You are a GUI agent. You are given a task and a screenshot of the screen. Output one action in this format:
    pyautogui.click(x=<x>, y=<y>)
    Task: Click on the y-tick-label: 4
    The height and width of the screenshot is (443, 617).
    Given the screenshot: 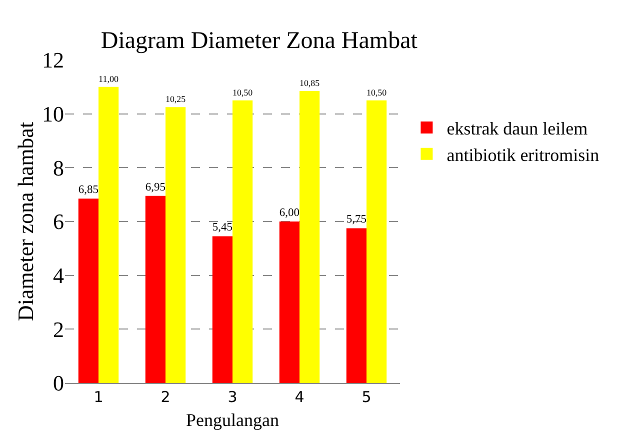 What is the action you would take?
    pyautogui.click(x=58, y=275)
    